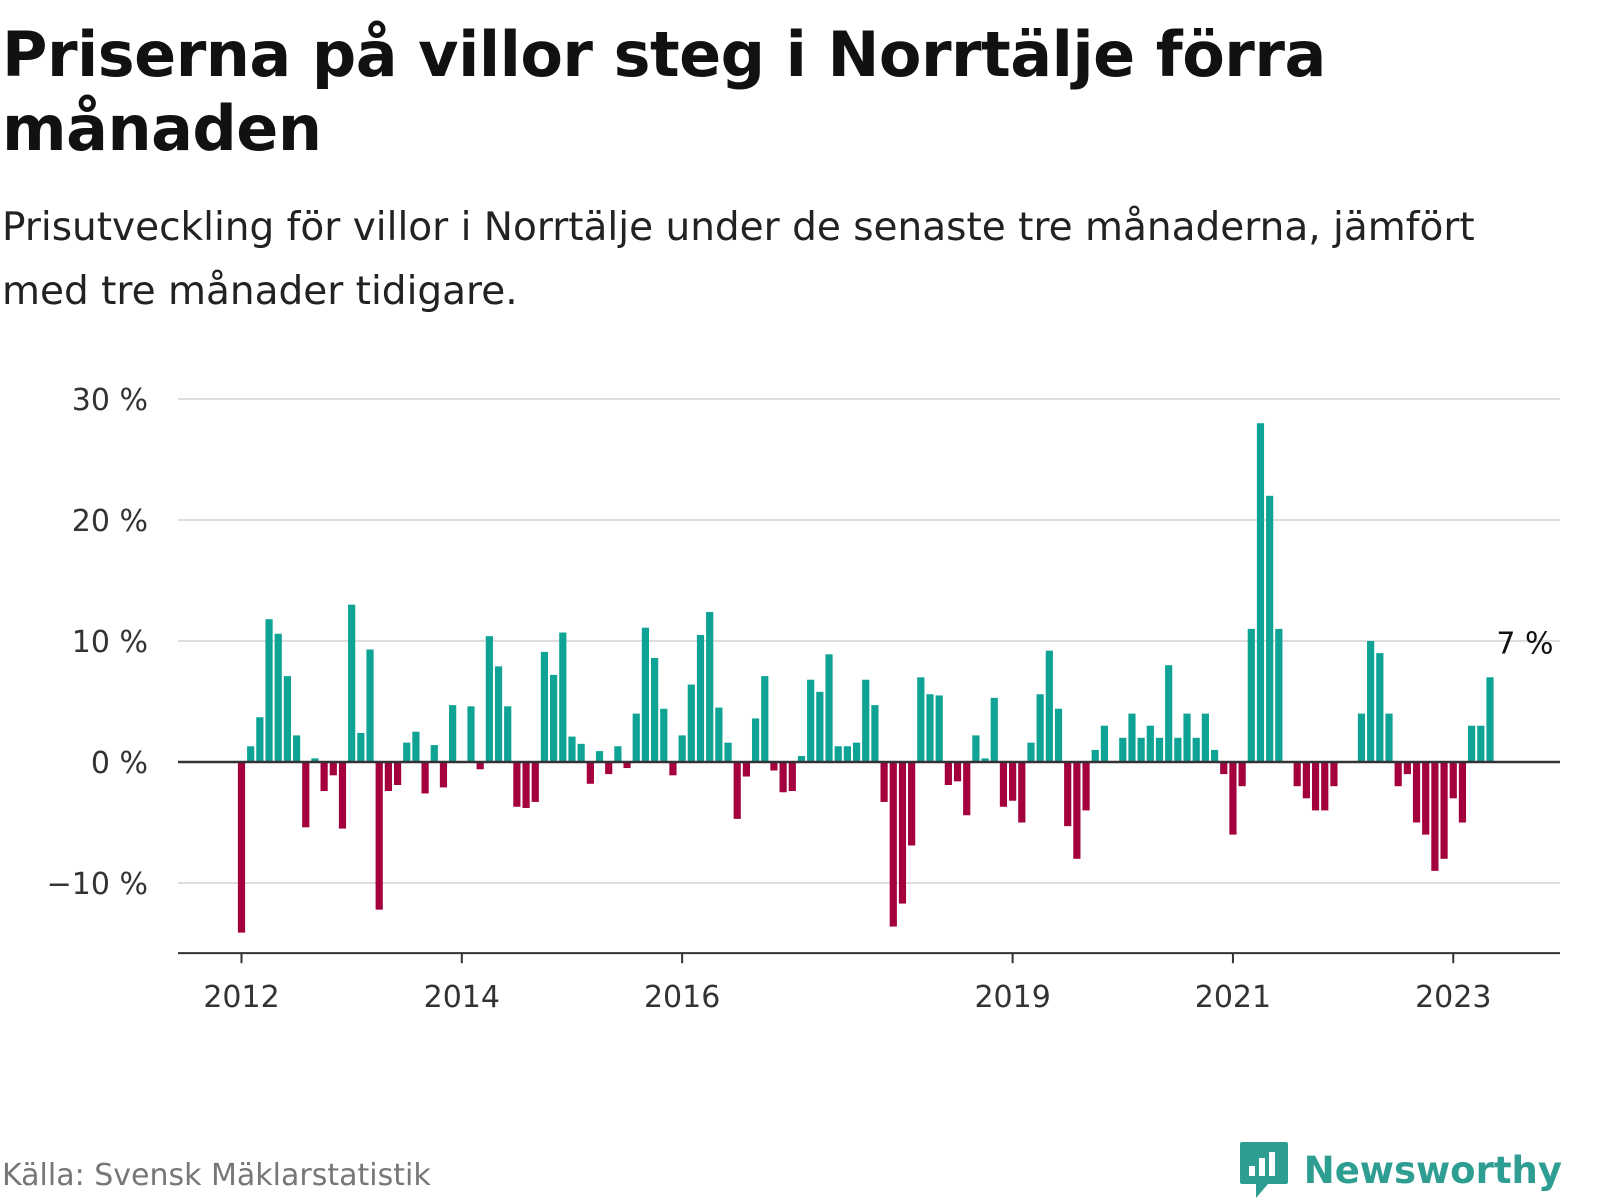 This screenshot has height=1200, width=1600. What do you see at coordinates (110, 521) in the screenshot?
I see `y-tick-label: 20 %` at bounding box center [110, 521].